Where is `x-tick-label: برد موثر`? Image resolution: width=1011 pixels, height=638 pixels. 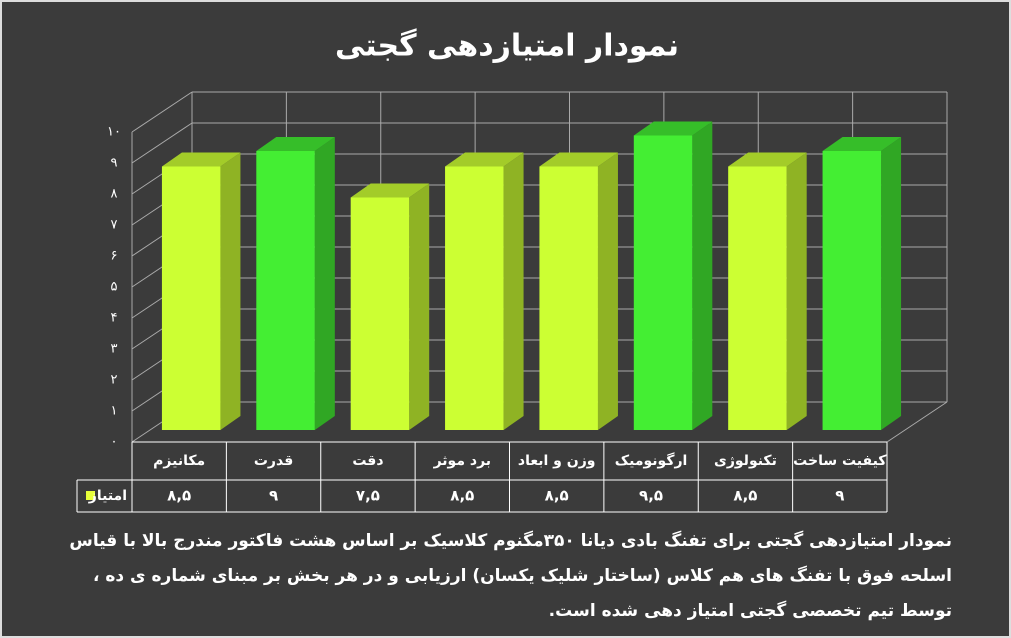
x-tick-label: برد موثر is located at coordinates (462, 461).